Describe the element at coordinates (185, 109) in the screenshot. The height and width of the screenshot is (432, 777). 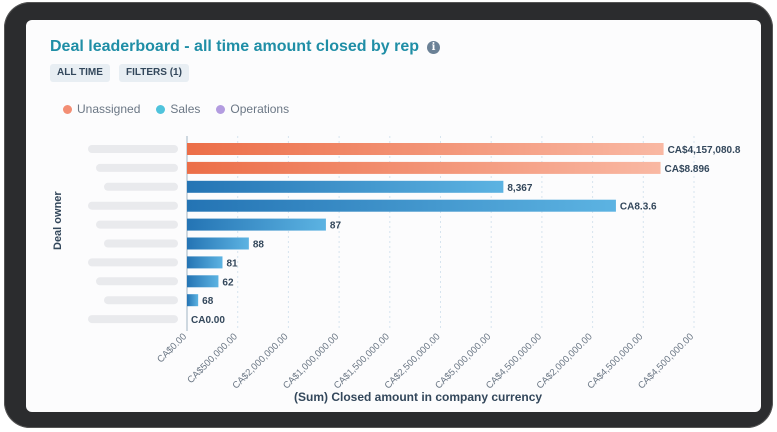
I see `legend-label: Sales` at that location.